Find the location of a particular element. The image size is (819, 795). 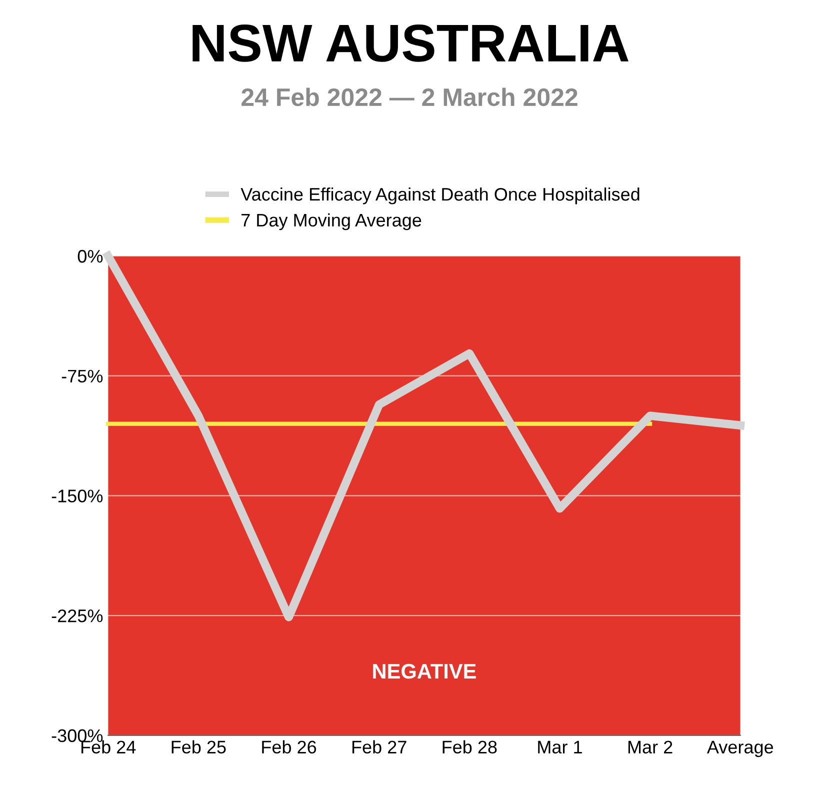

band-label: NEGATIVE is located at coordinates (424, 671).